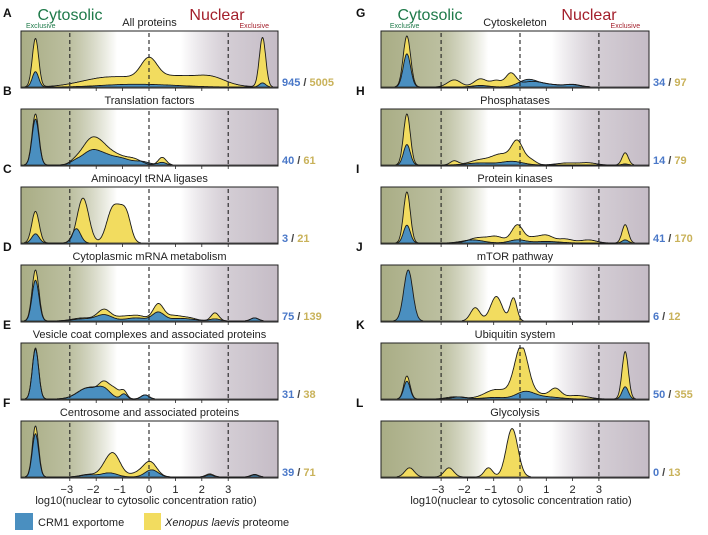 The height and width of the screenshot is (535, 708). Describe the element at coordinates (149, 179) in the screenshot. I see `panel-title: Aminoacyl tRNA ligases` at that location.